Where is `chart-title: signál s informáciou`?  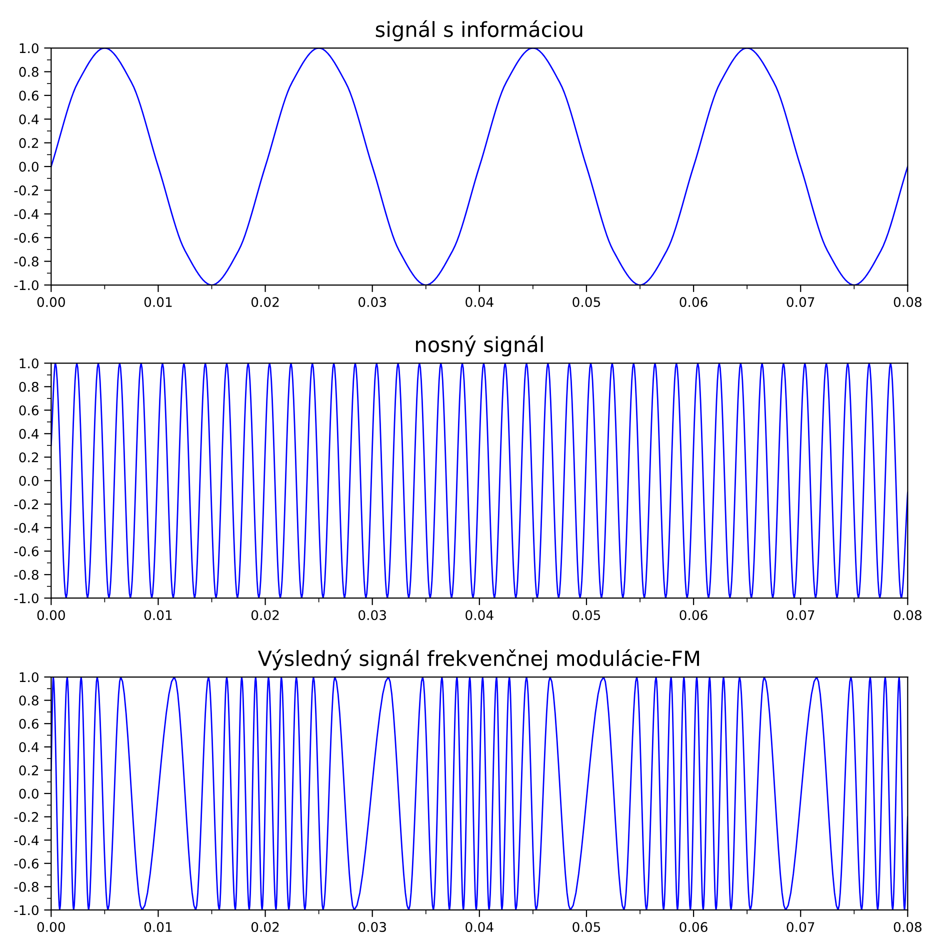
chart-title: signál s informáciou is located at coordinates (479, 31).